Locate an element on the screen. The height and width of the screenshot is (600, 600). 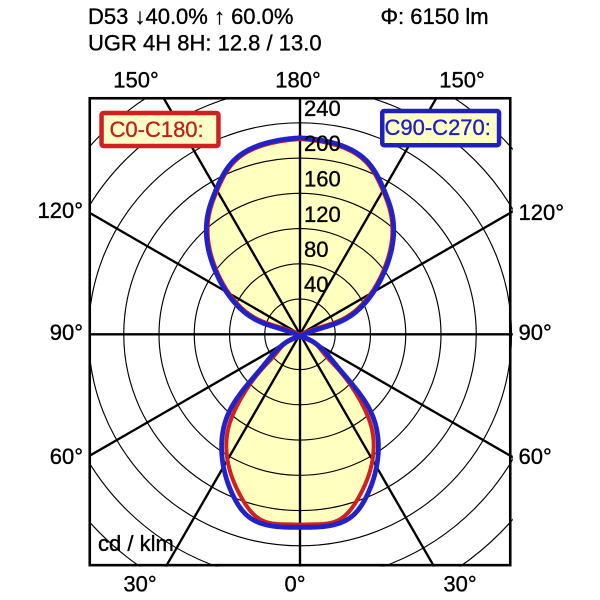
svg-text: D53 ↓40.0% ↑ 60.0% is located at coordinates (190, 16).